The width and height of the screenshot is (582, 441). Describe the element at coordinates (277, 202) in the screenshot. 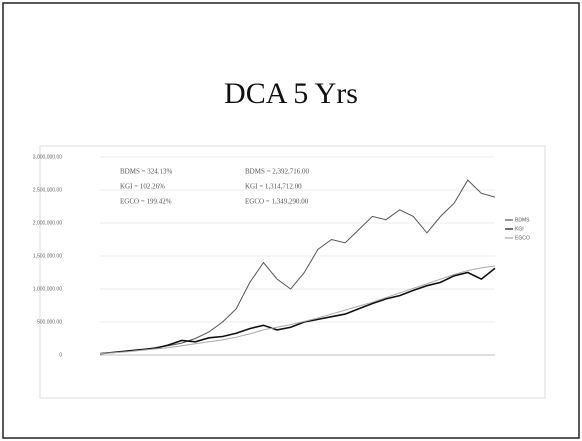

I see `annotation: EGCO = 1,349,290.00` at that location.